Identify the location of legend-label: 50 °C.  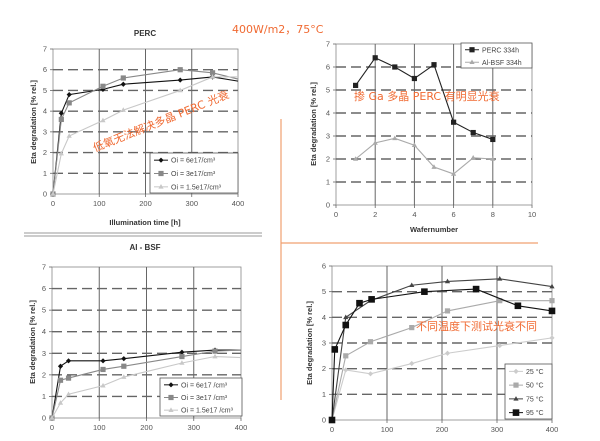
(535, 386).